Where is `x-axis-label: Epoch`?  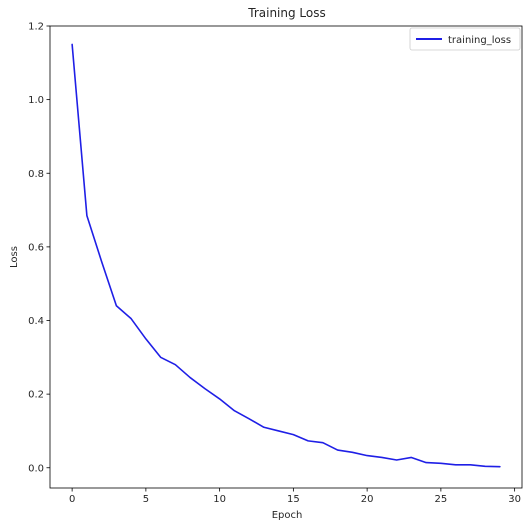 x-axis-label: Epoch is located at coordinates (287, 515).